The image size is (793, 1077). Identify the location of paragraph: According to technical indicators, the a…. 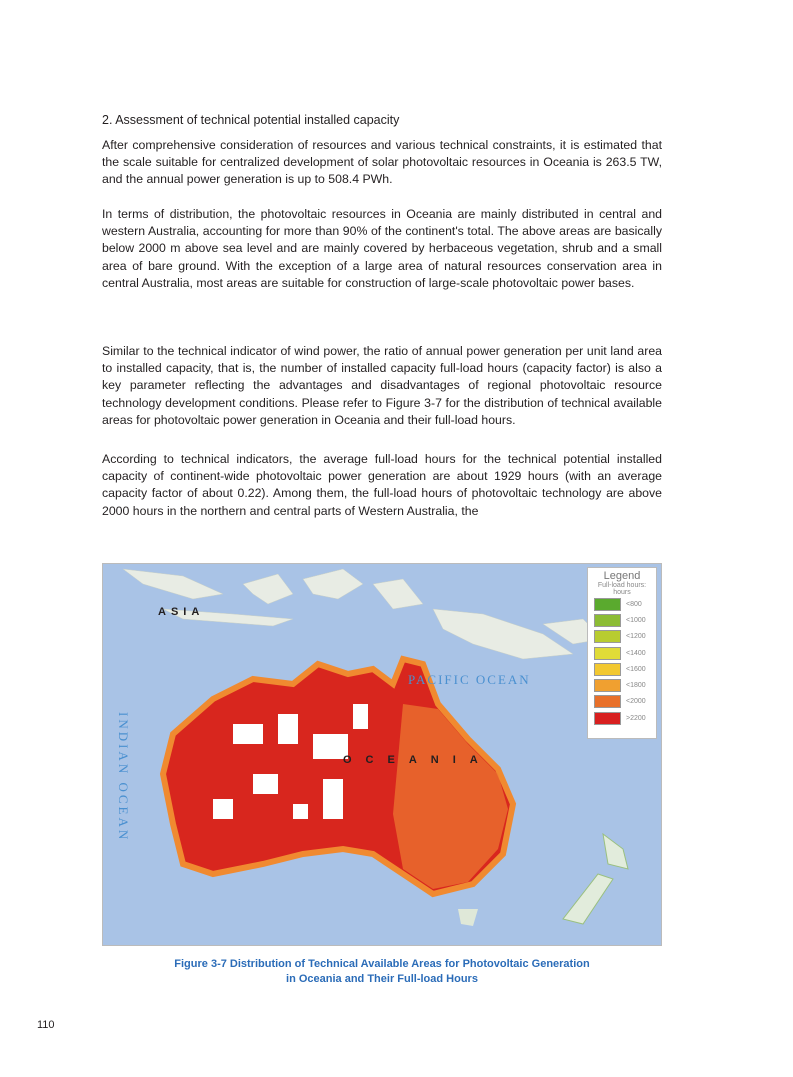
(382, 485).